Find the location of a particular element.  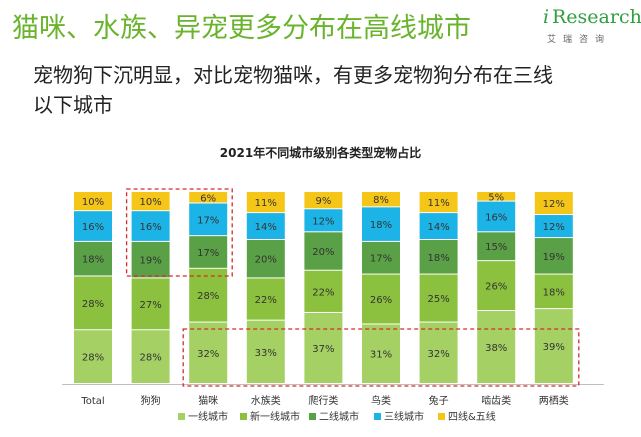

iresearch-logo: i Research 艾瑞咨询 is located at coordinates (592, 26).